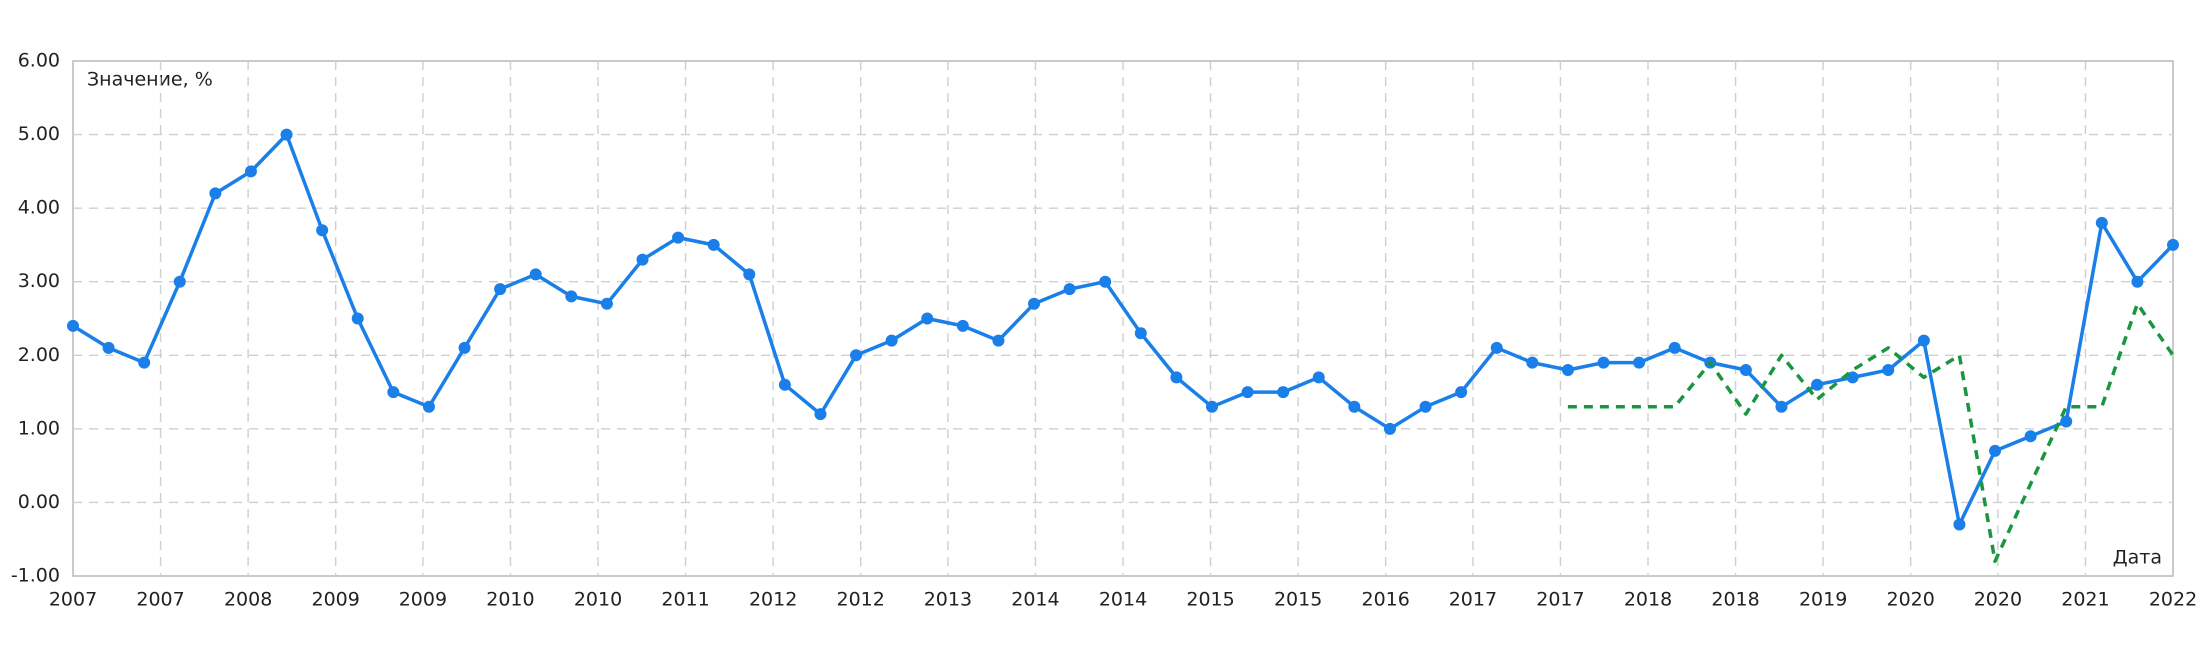  What do you see at coordinates (35, 576) in the screenshot?
I see `y-tick-label: -1.00` at bounding box center [35, 576].